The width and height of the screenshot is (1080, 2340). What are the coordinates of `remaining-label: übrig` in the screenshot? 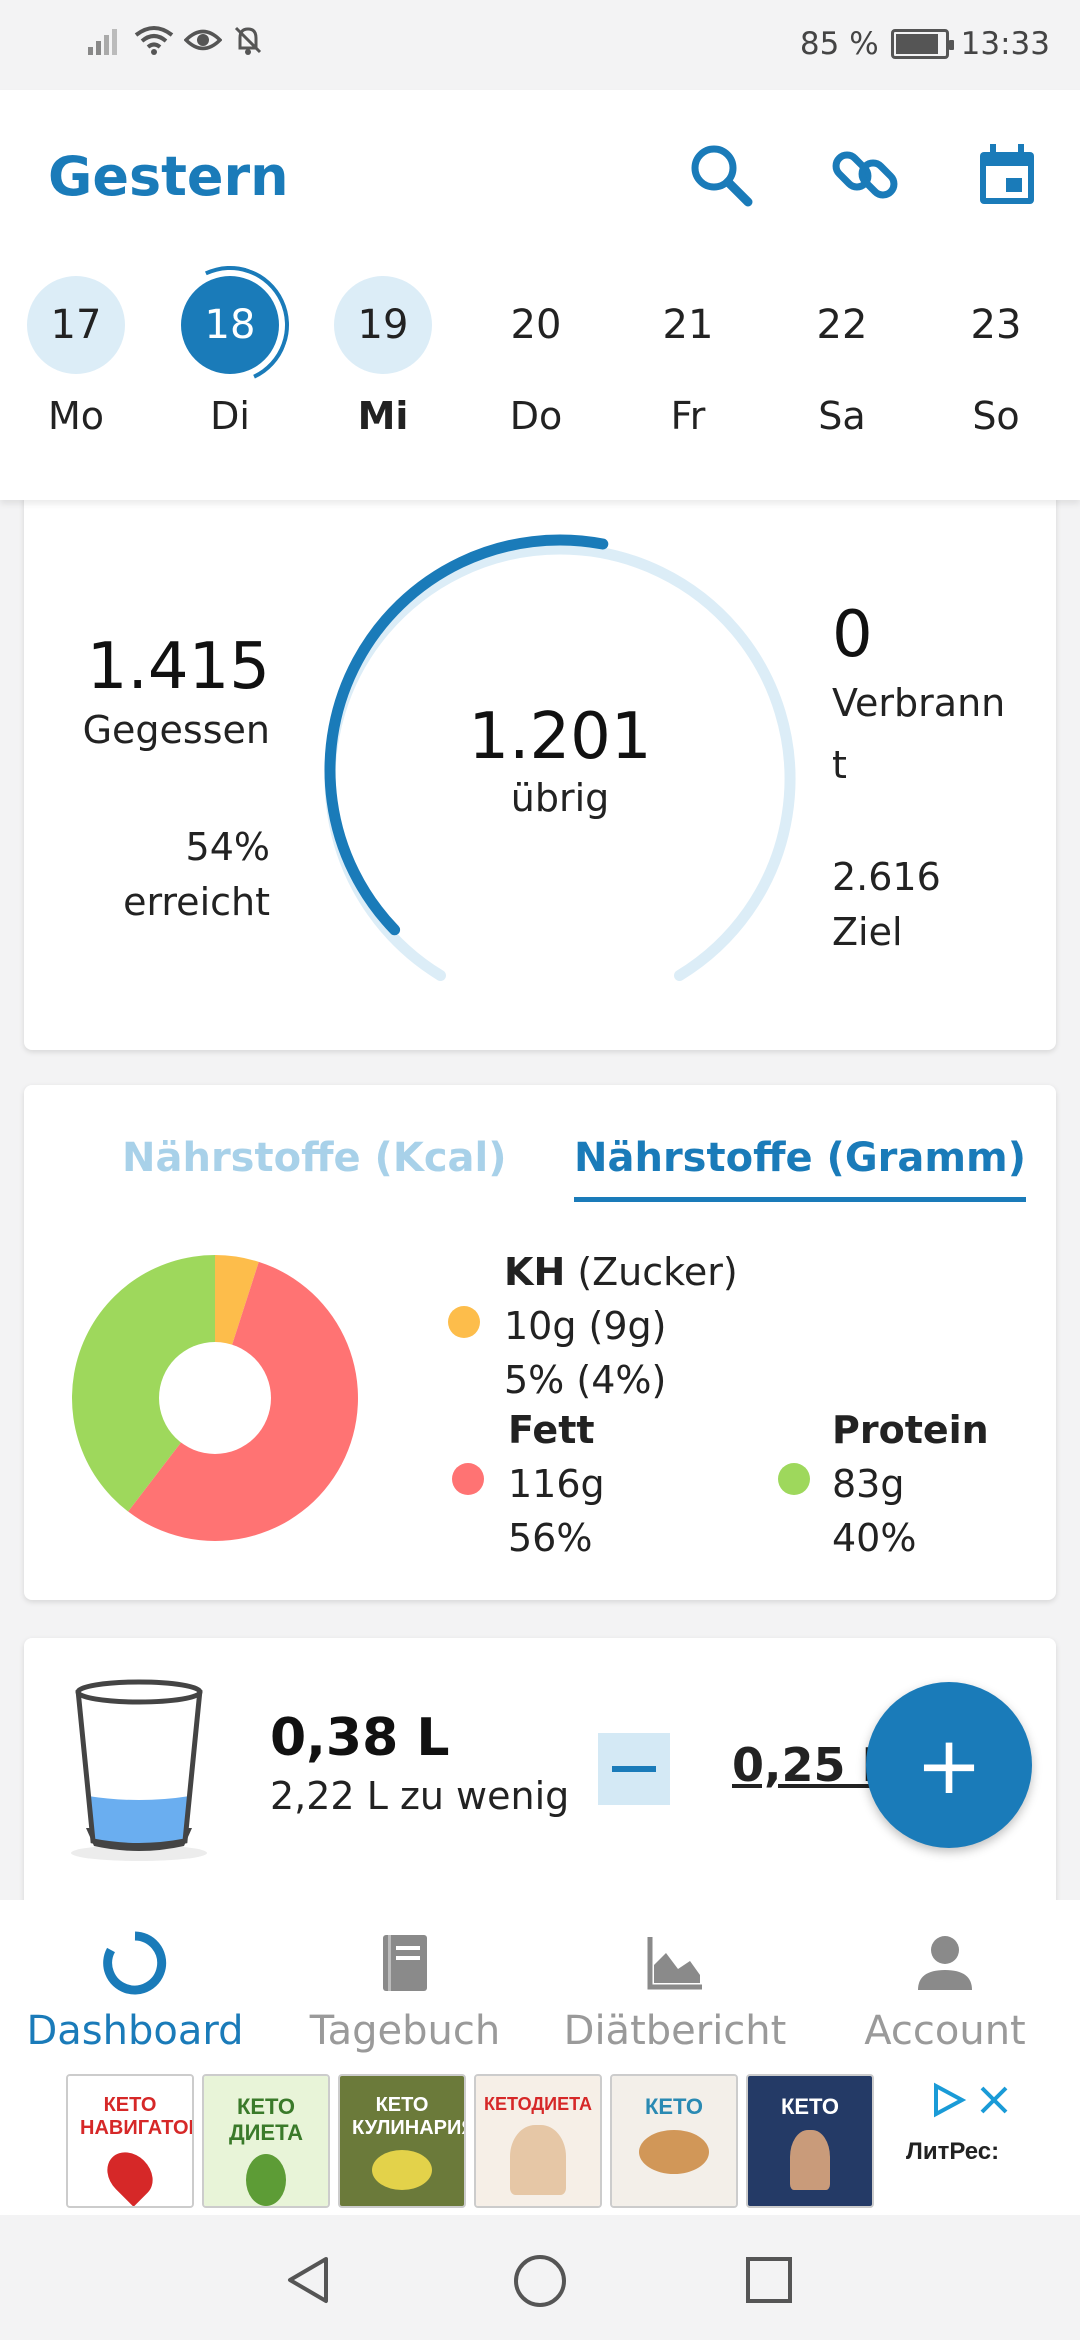 It's located at (560, 798).